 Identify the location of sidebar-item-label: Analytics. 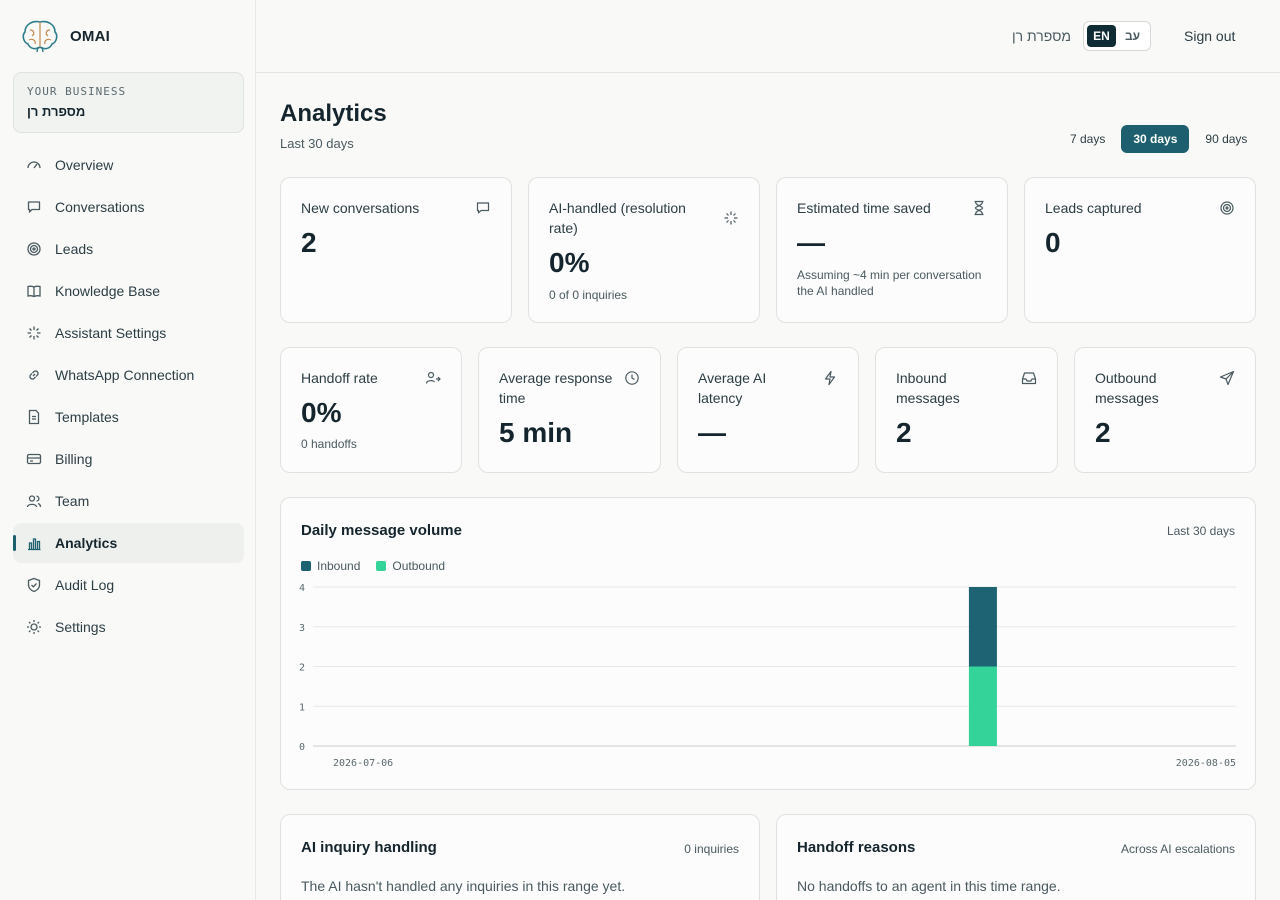
(86, 543).